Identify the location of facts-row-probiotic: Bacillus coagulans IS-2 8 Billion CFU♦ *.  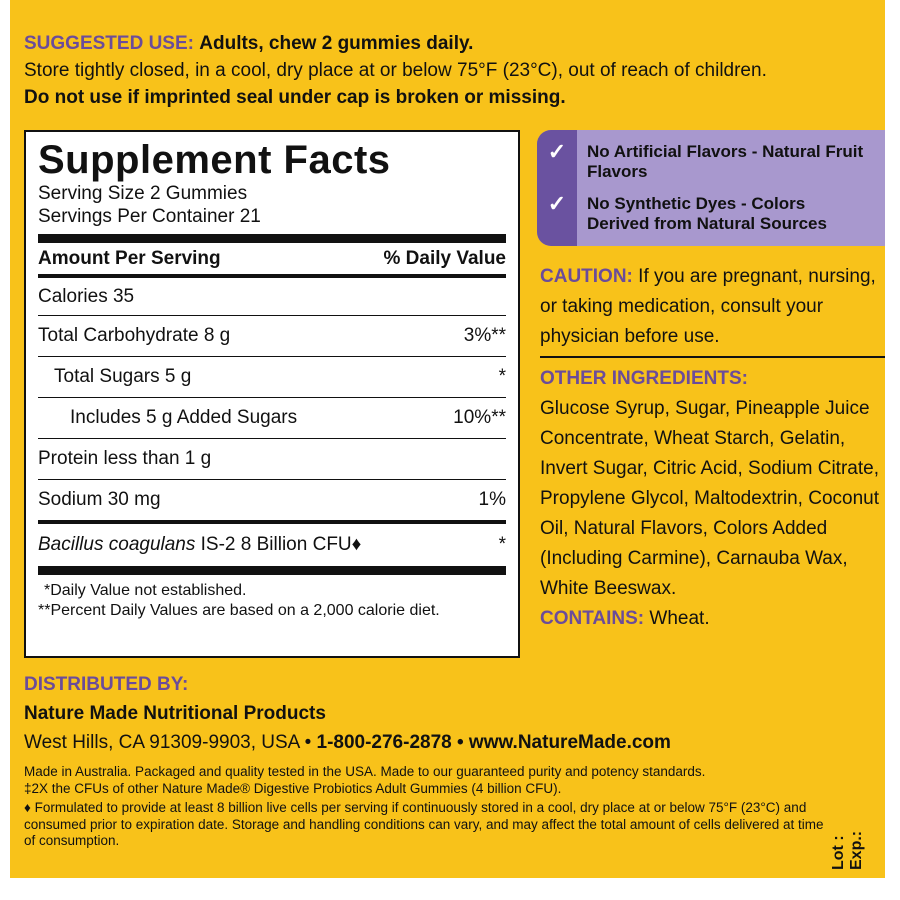
(272, 543).